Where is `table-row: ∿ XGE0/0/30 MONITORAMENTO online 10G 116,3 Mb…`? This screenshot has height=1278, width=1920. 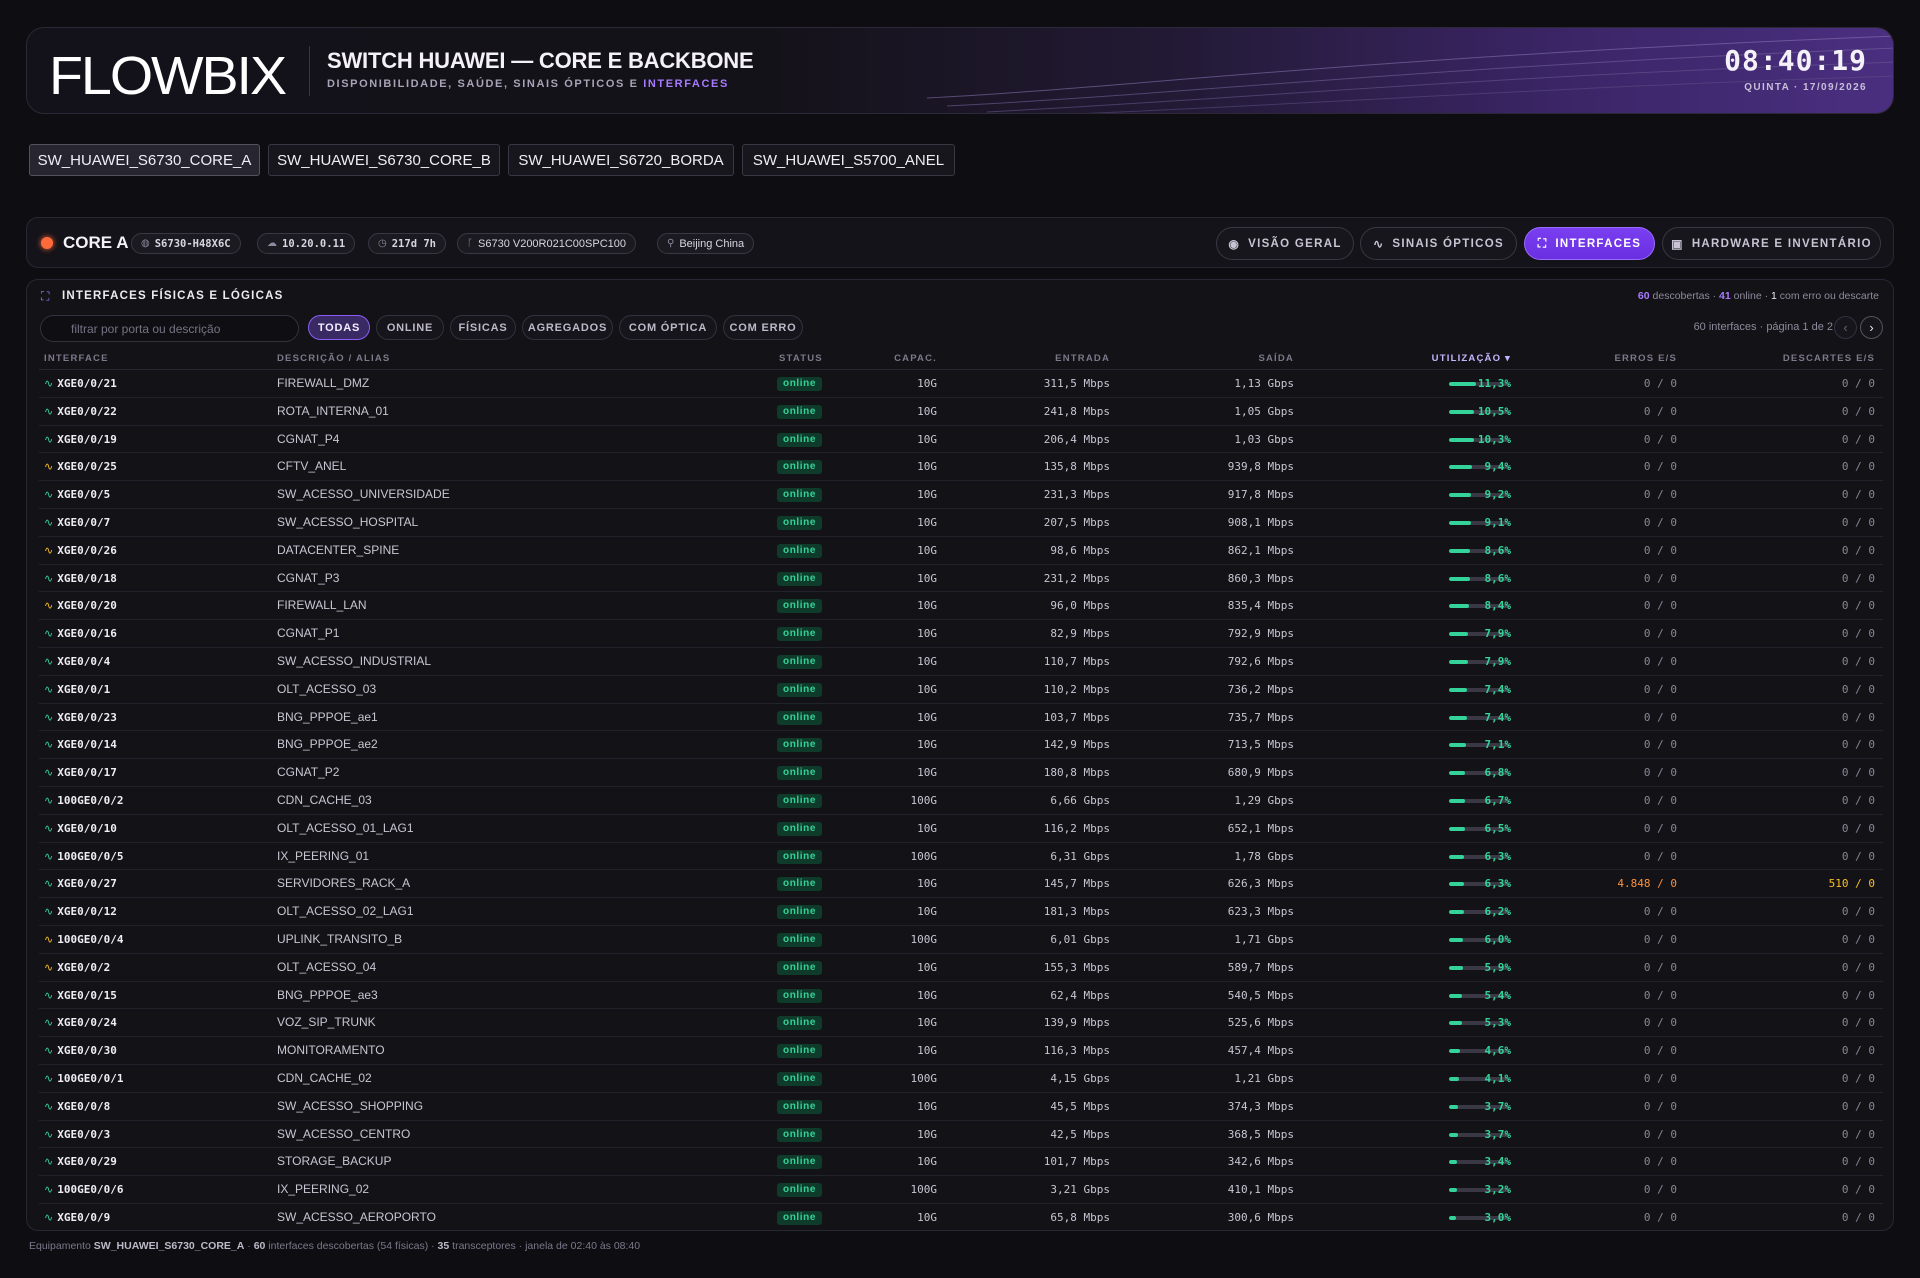 table-row: ∿ XGE0/0/30 MONITORAMENTO online 10G 116,3 Mb… is located at coordinates (961, 1051).